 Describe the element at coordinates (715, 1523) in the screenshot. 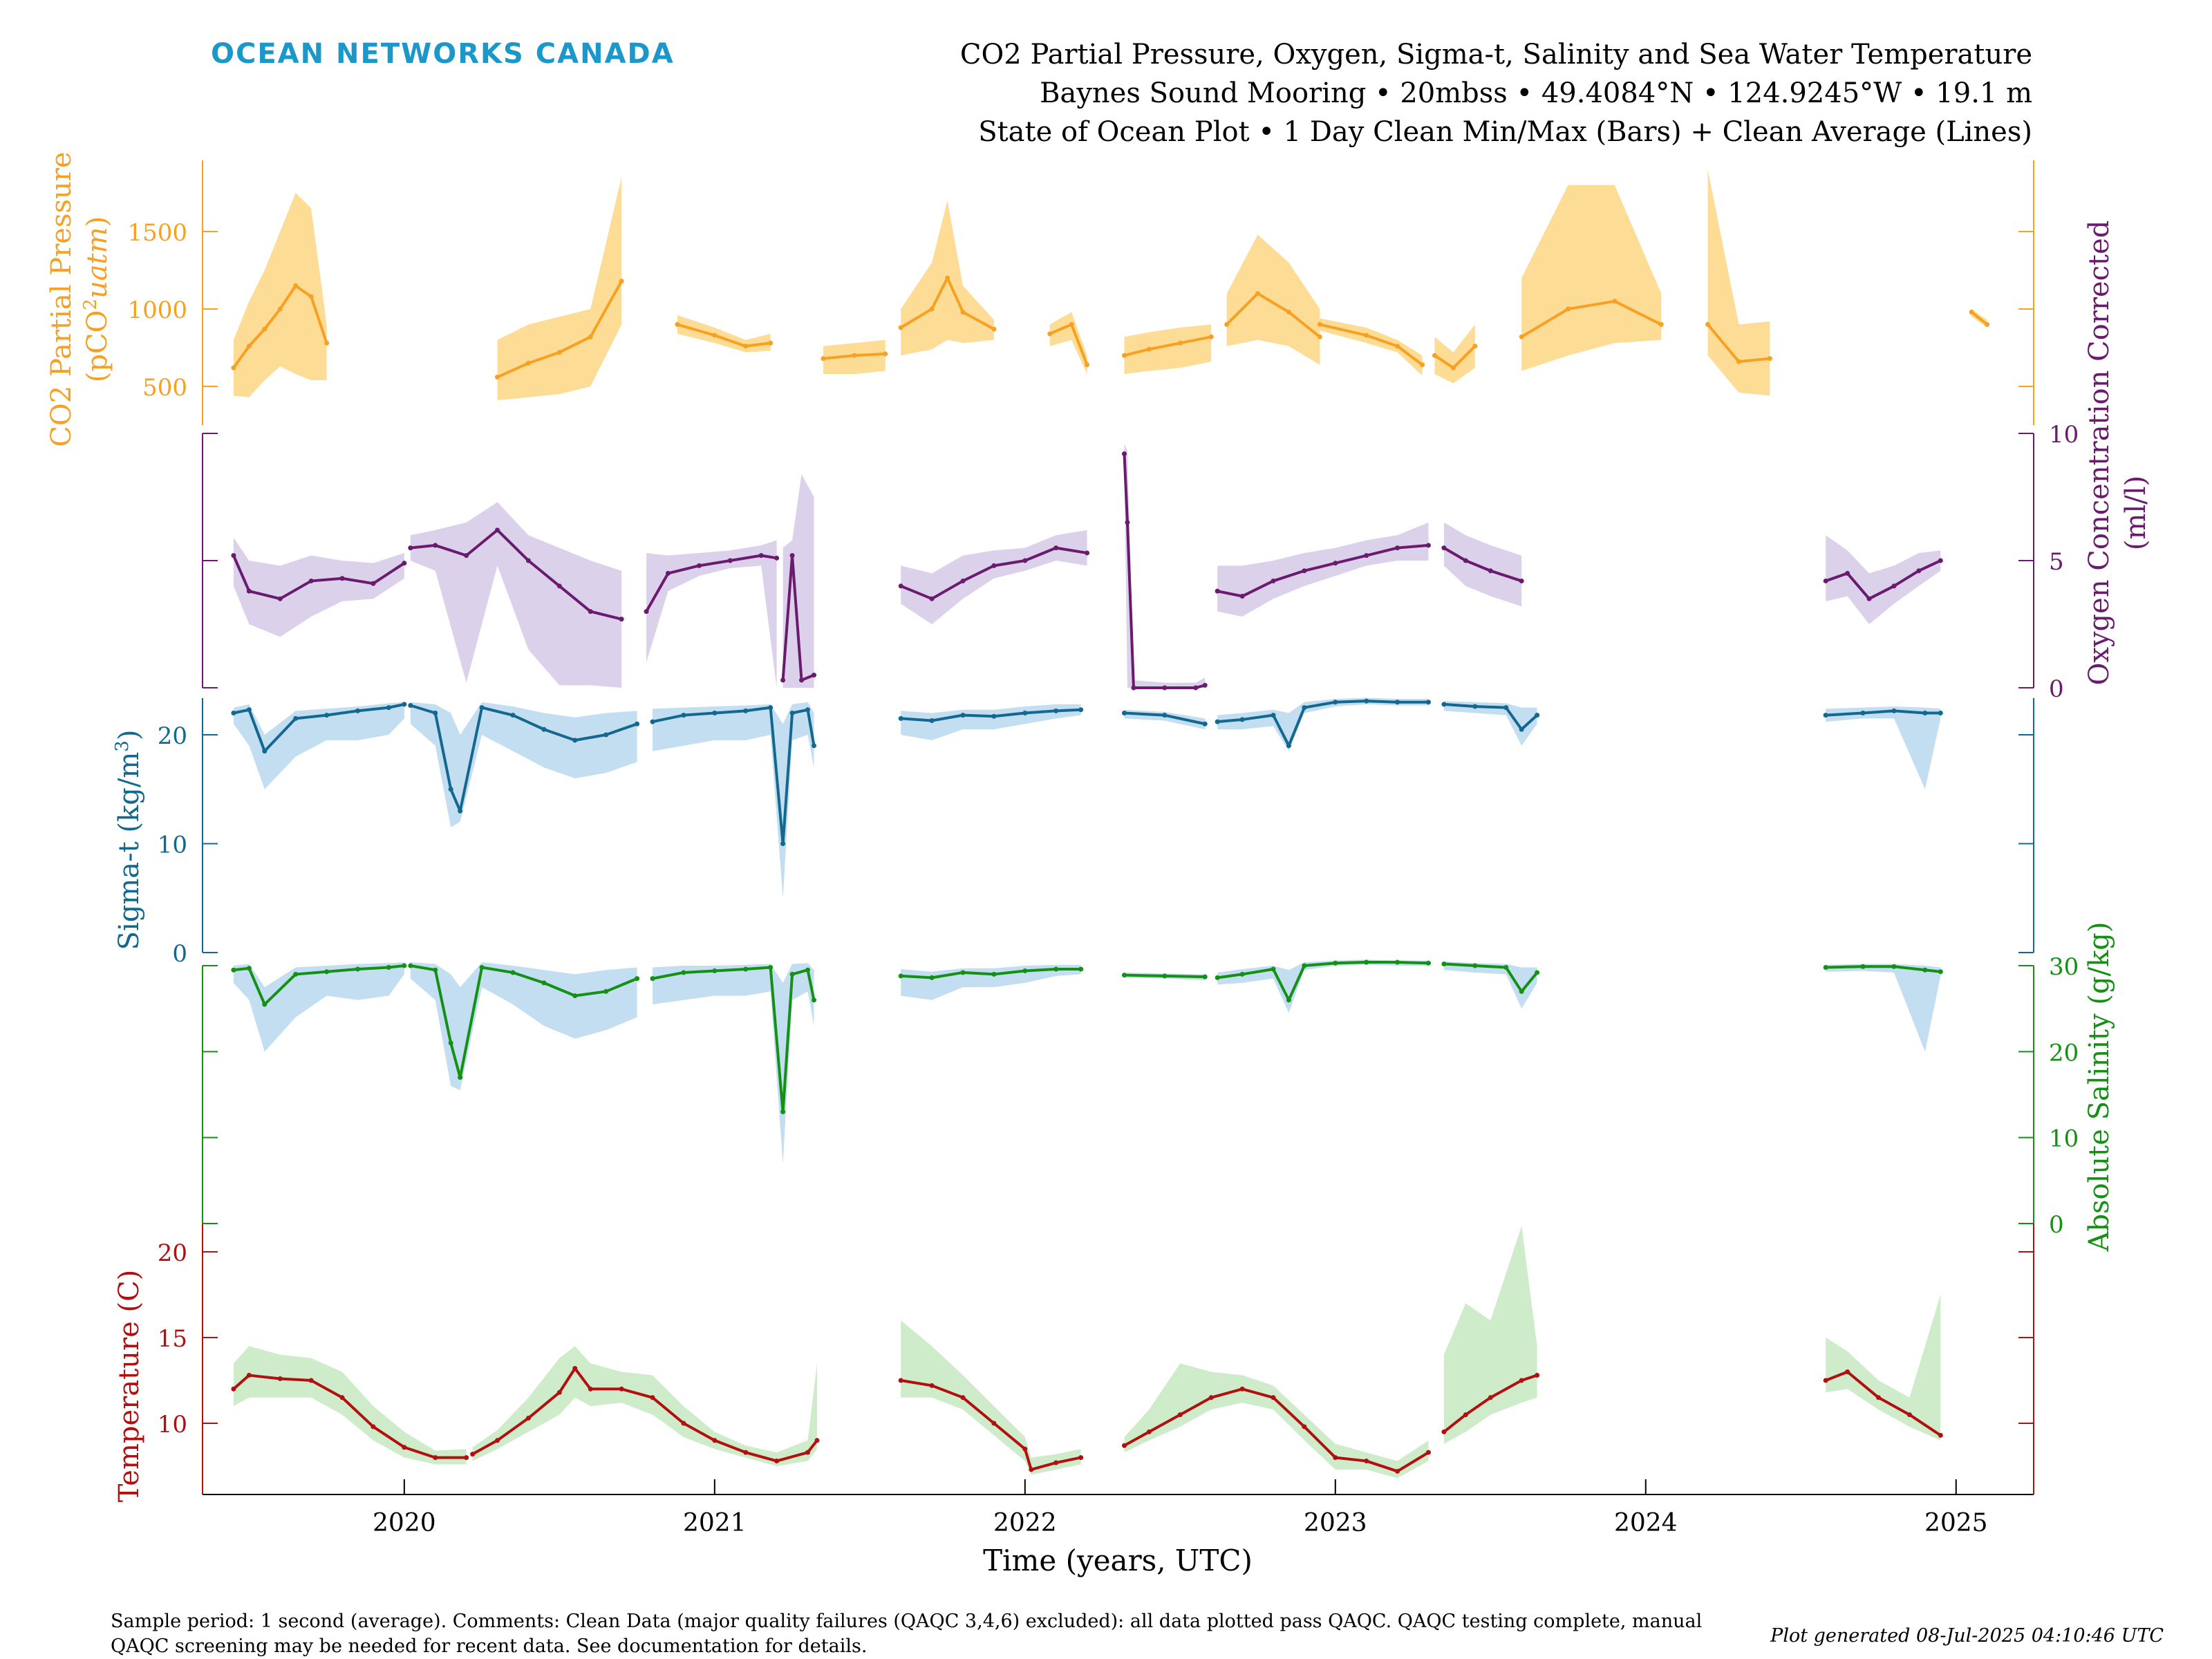

I see `x-tick-label: 2021` at that location.